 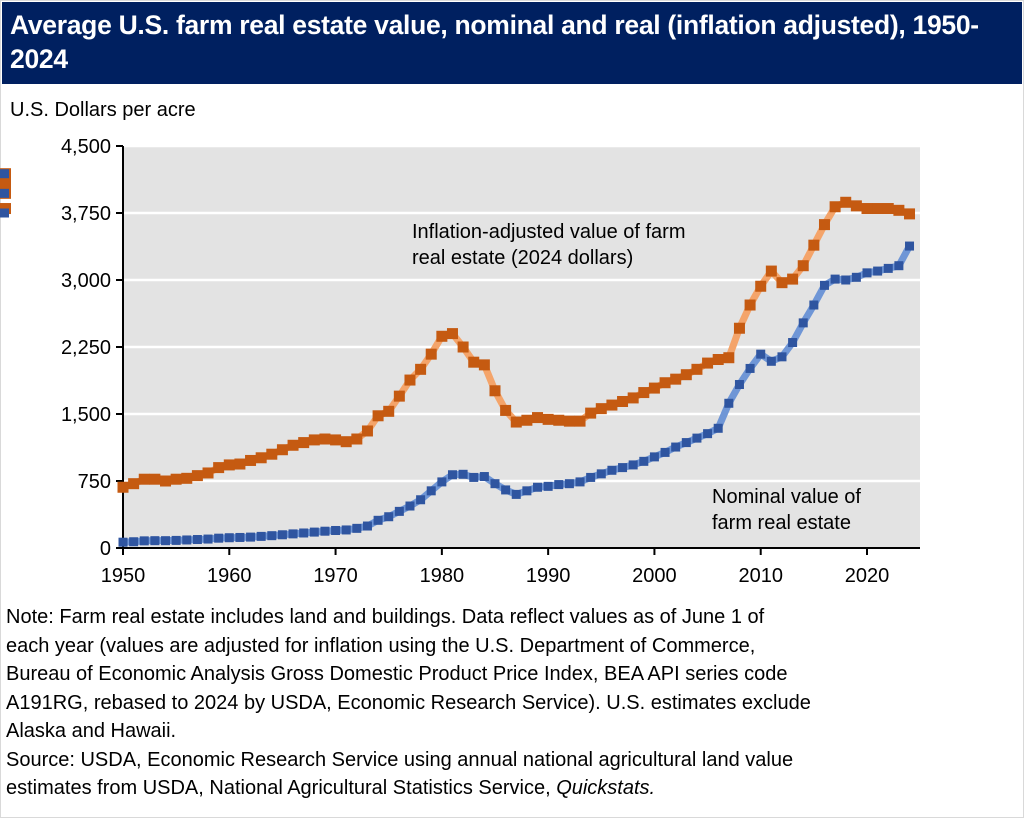 What do you see at coordinates (786, 497) in the screenshot?
I see `annotation-line: Nominal value of` at bounding box center [786, 497].